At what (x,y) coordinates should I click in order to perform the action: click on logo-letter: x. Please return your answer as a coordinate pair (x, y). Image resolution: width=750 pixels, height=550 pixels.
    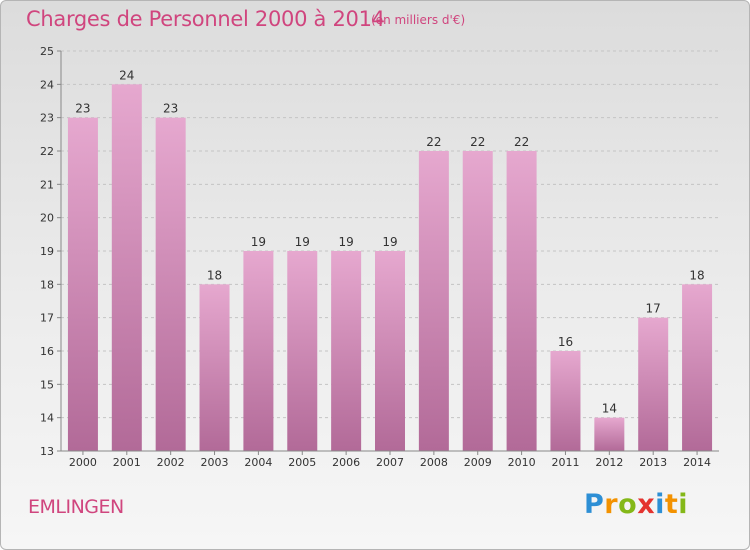
    Looking at the image, I should click on (646, 504).